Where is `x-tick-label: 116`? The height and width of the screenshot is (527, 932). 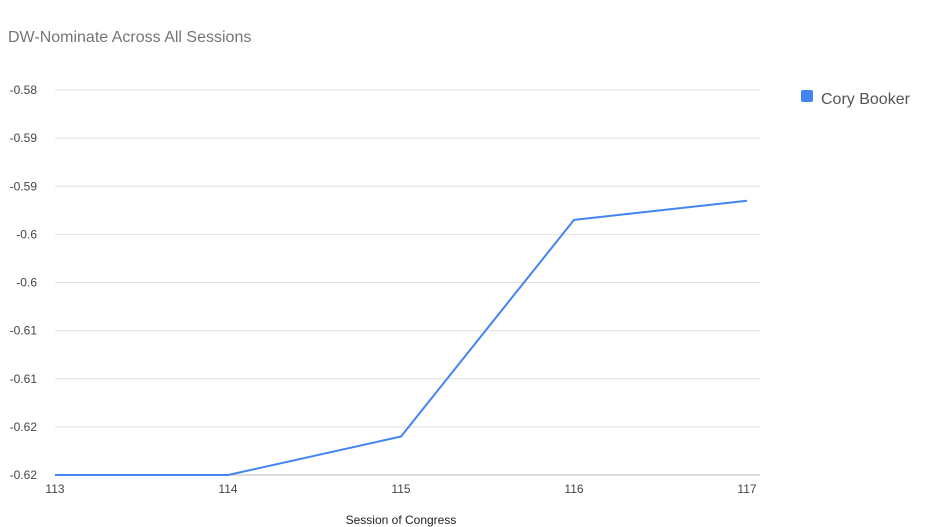
x-tick-label: 116 is located at coordinates (573, 489).